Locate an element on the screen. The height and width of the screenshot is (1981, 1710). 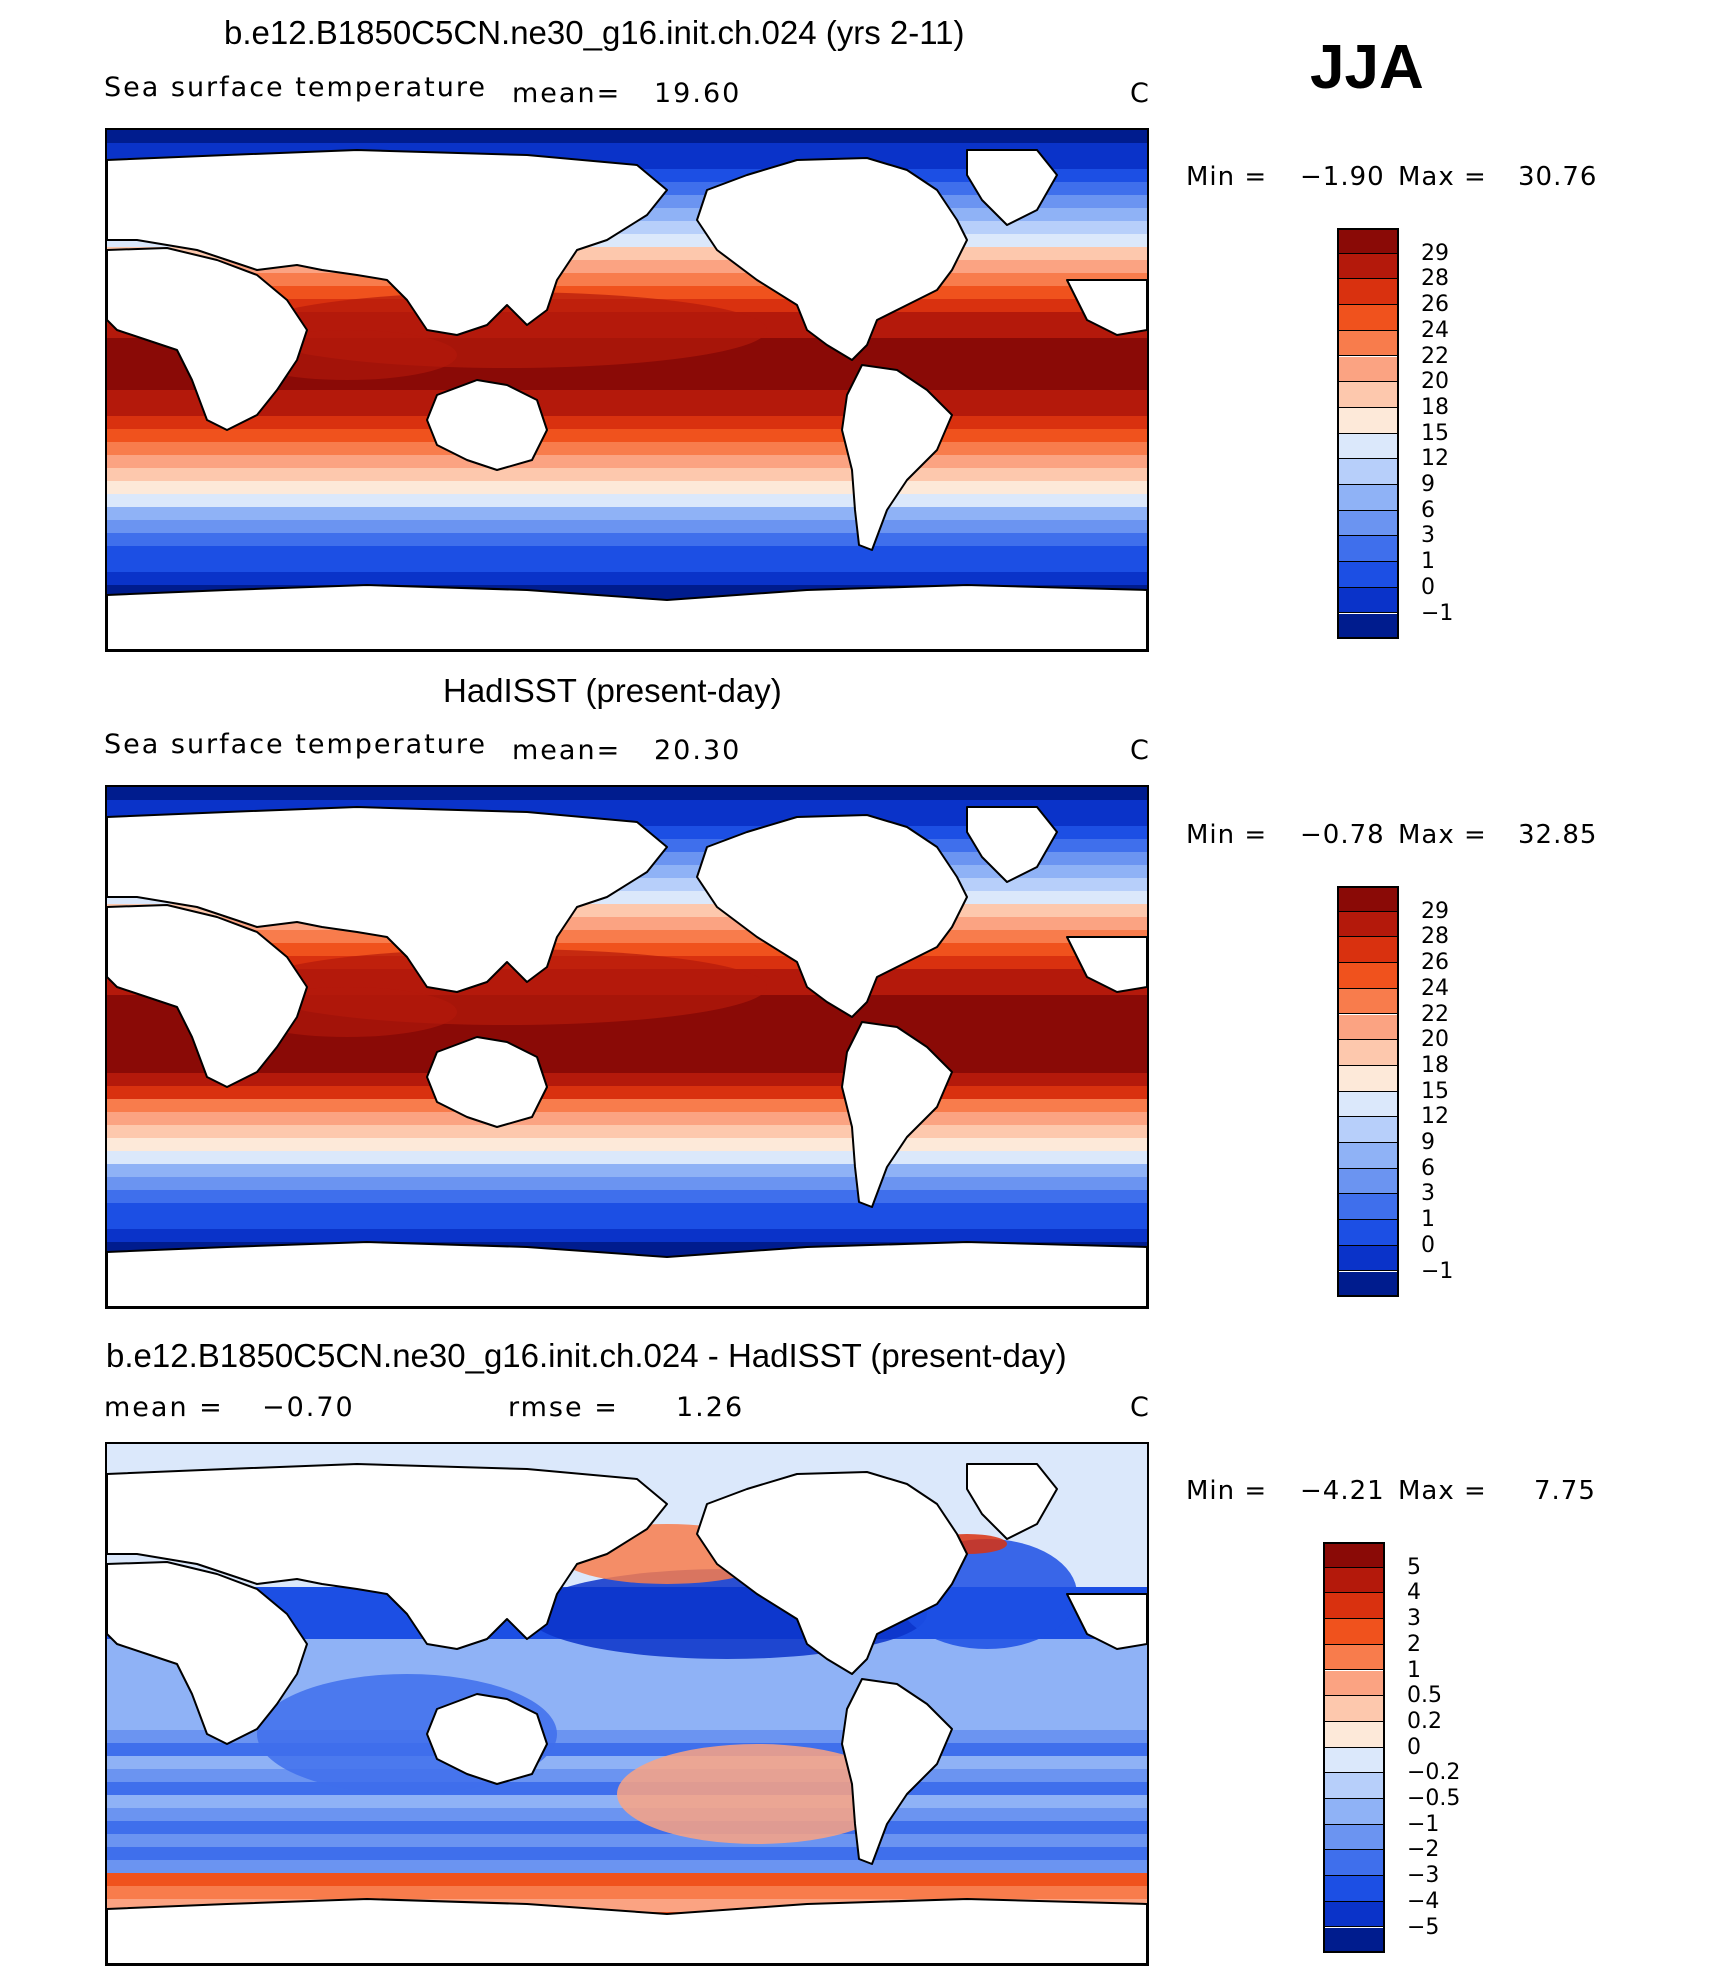
colorbar-tick-label: −0.5 is located at coordinates (1434, 1798).